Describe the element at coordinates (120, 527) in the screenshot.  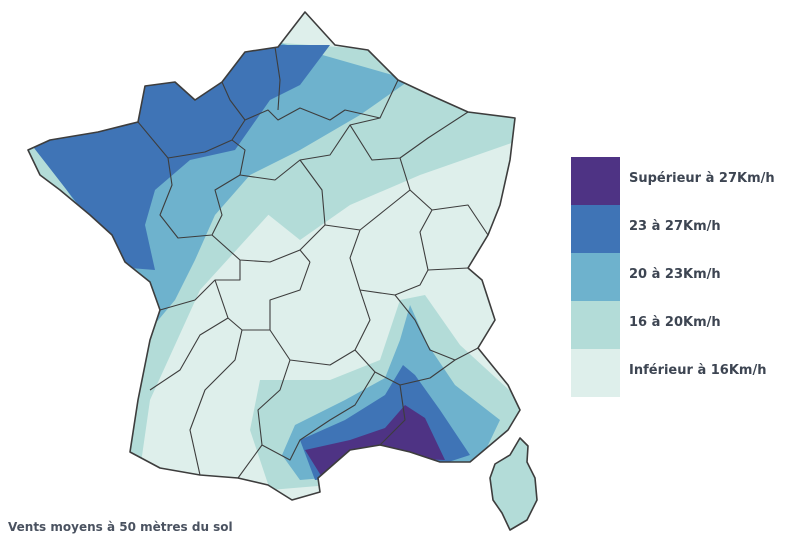
I see `map-caption: Vents moyens à 50 mètres du sol` at that location.